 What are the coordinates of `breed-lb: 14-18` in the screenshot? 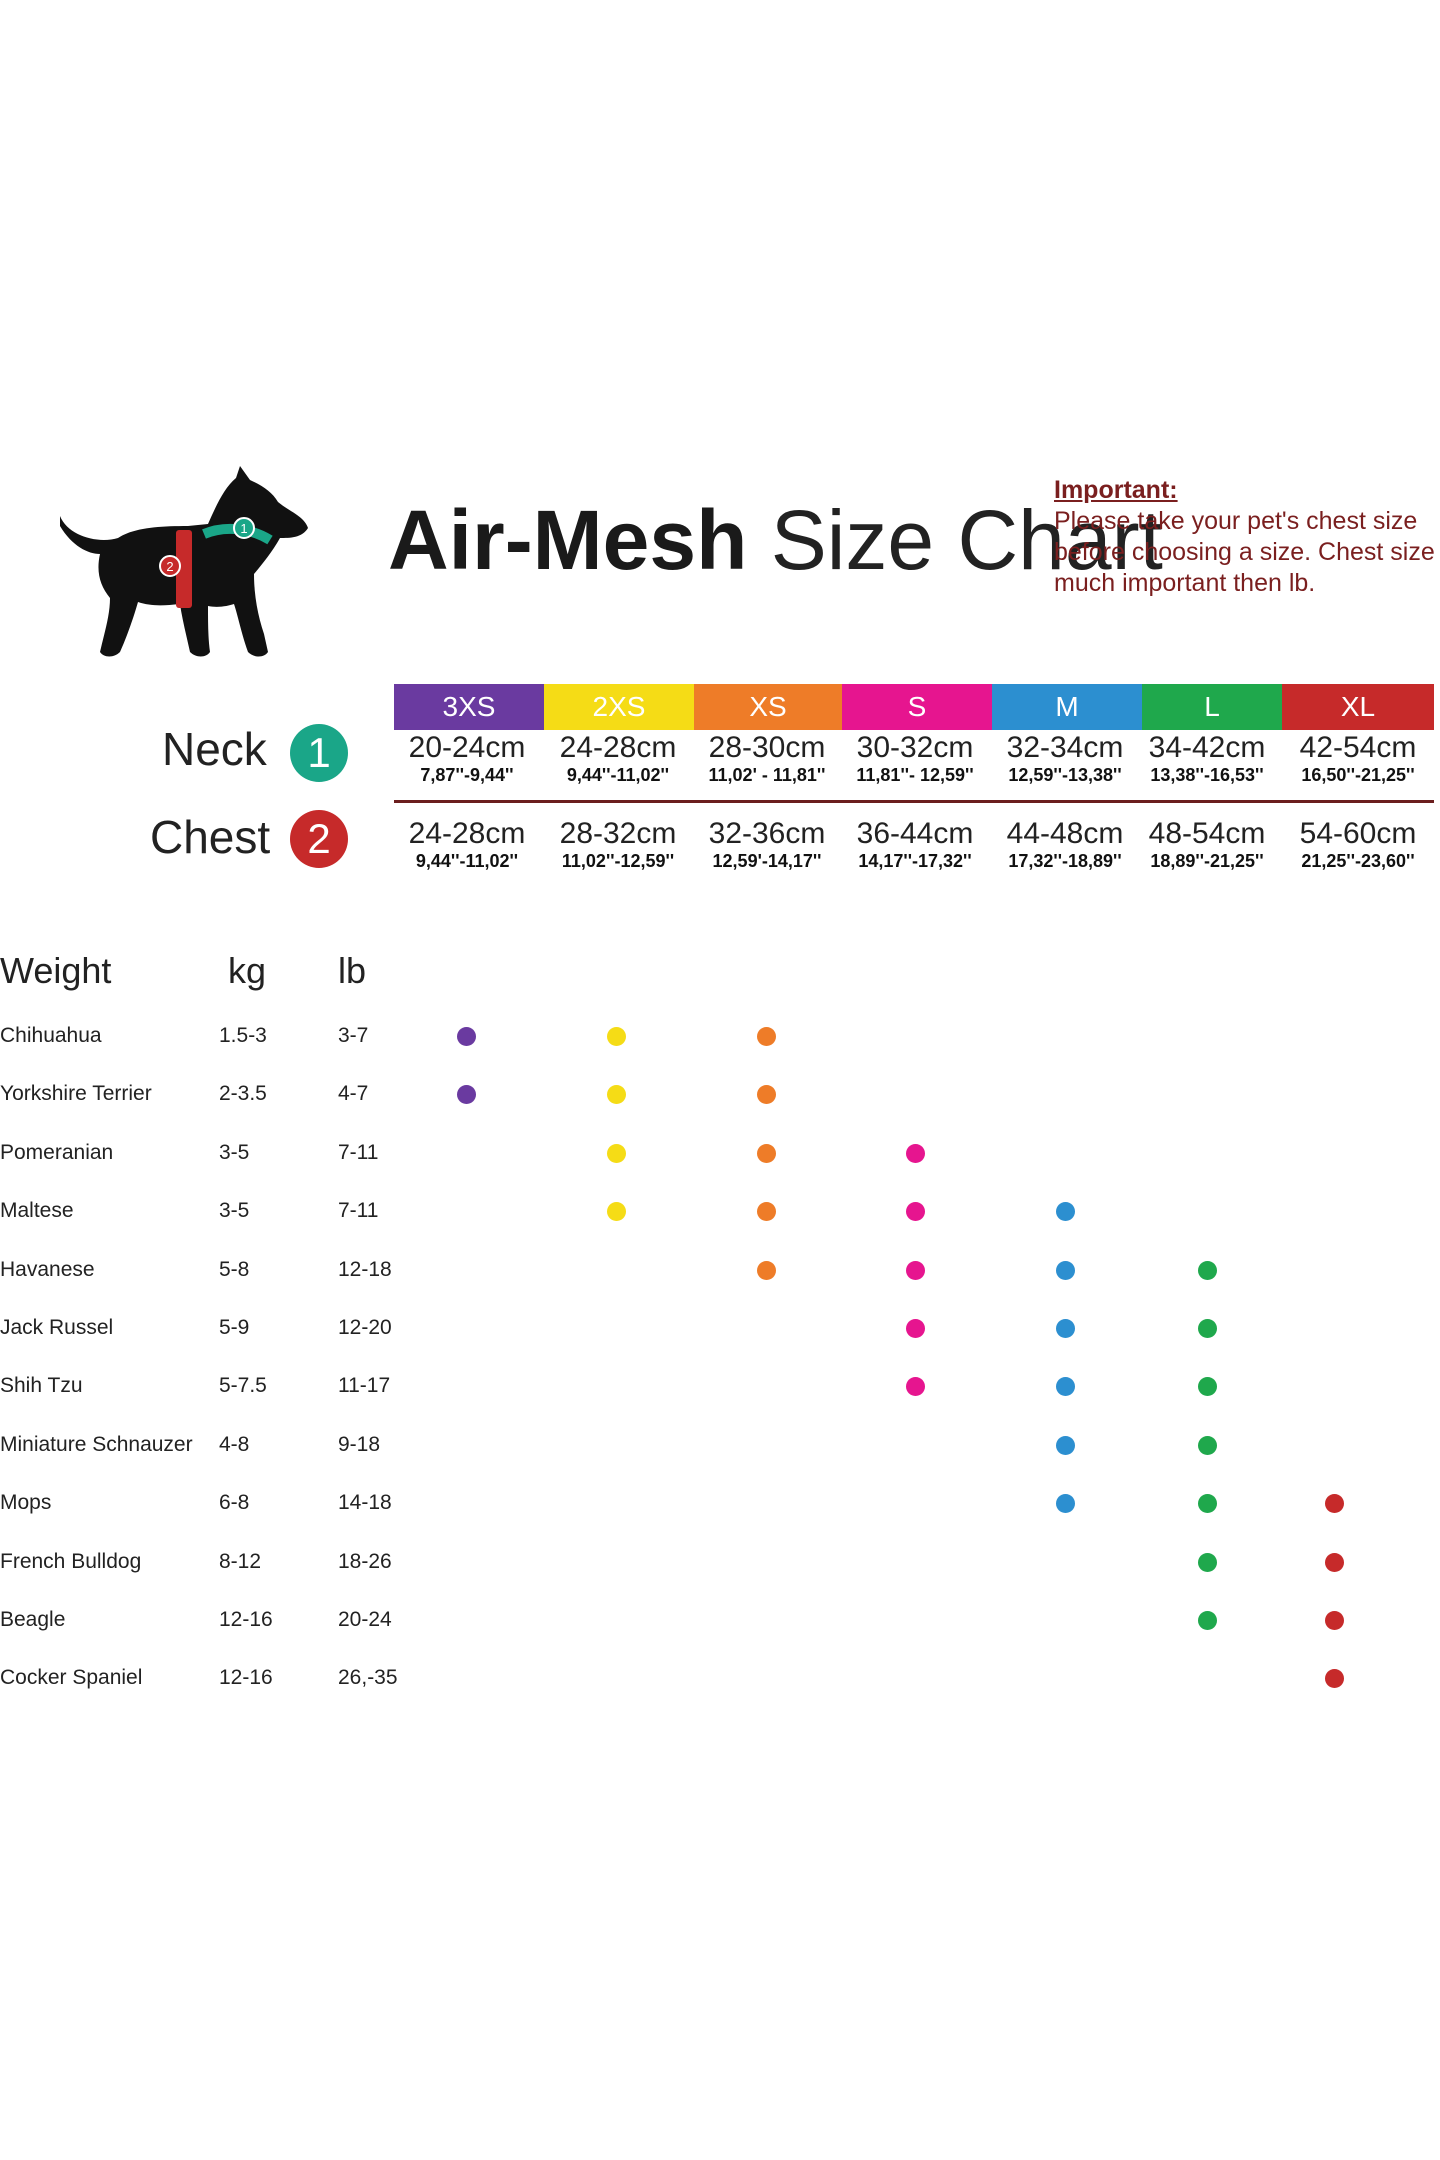 It's located at (365, 1503).